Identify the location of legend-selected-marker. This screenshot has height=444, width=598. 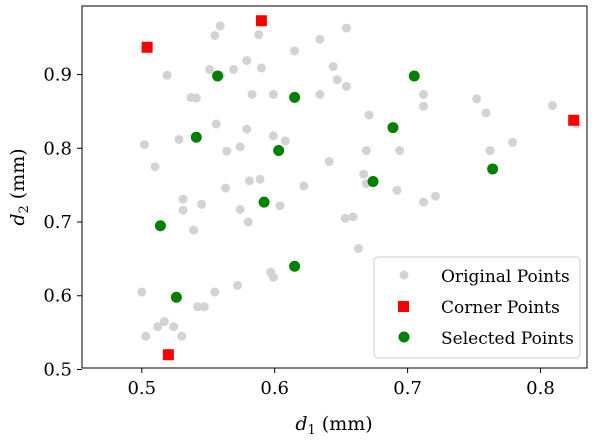
(404, 337).